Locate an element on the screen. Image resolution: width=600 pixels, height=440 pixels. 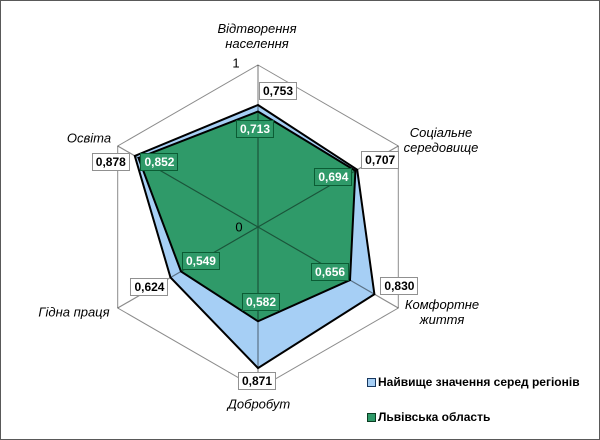
legend-item-max-regions: Найвище значення серед регіонів is located at coordinates (473, 382).